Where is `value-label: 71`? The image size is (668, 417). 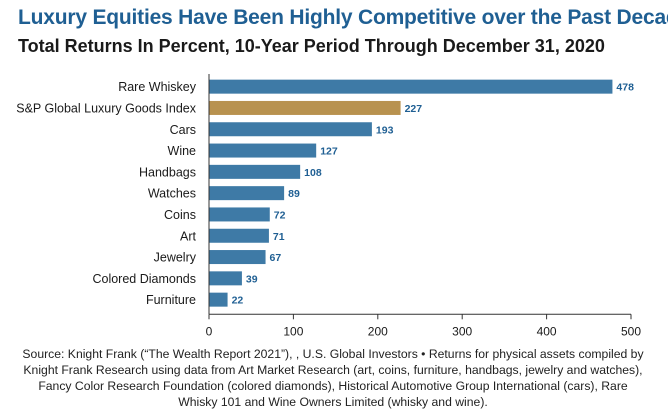 value-label: 71 is located at coordinates (279, 237).